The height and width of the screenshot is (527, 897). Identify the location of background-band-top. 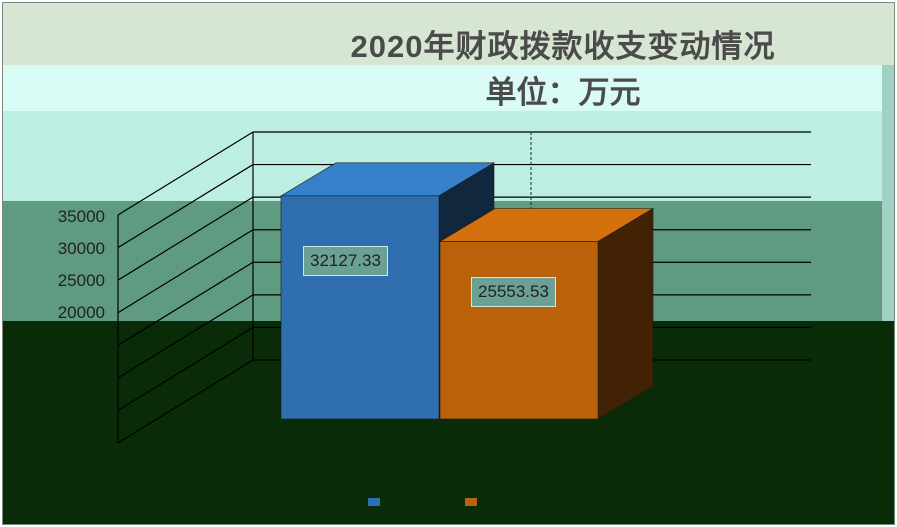
(448, 34).